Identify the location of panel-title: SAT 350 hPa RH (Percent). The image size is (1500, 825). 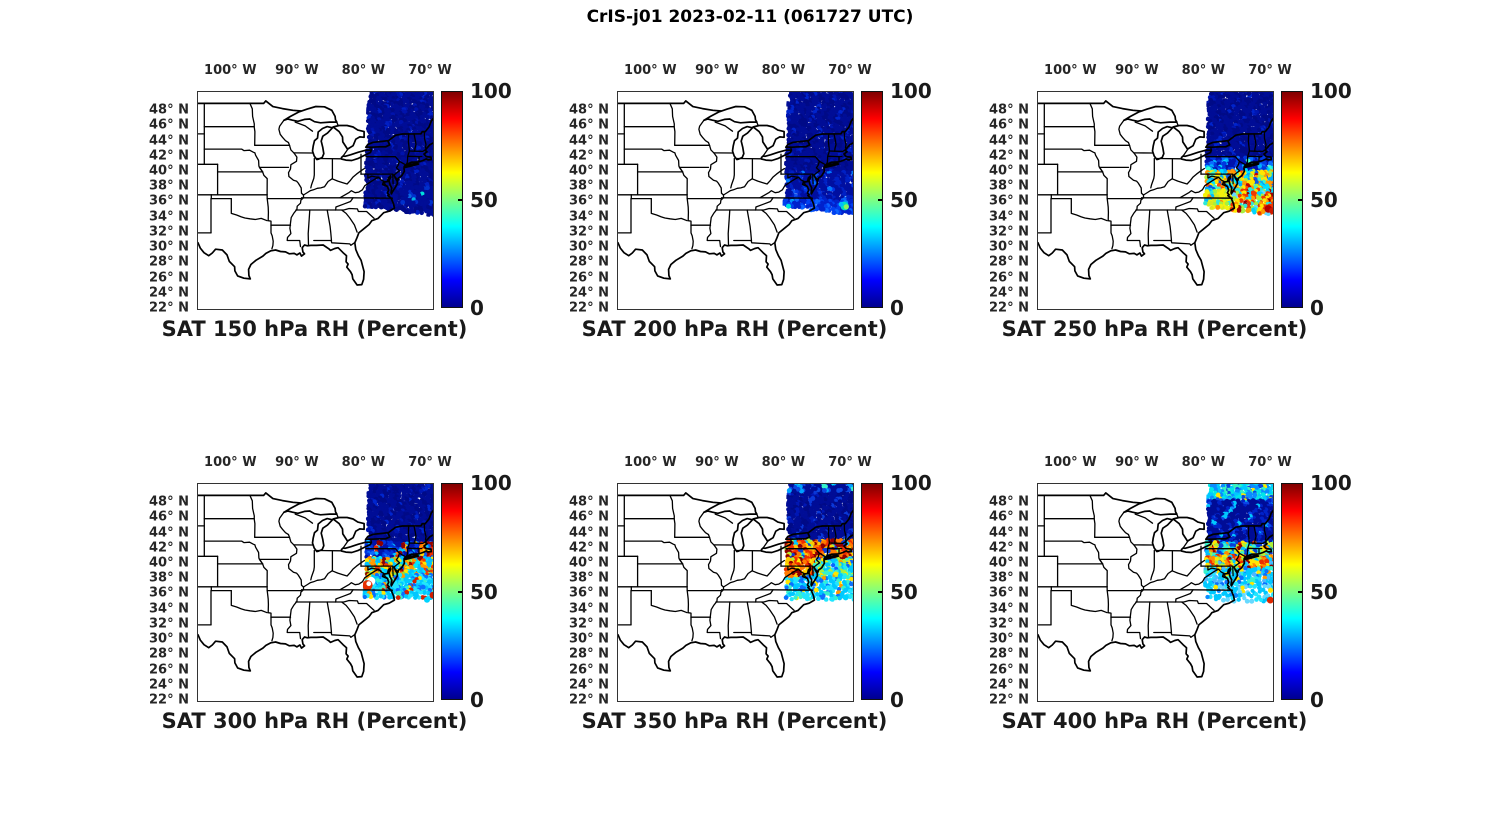
(734, 721).